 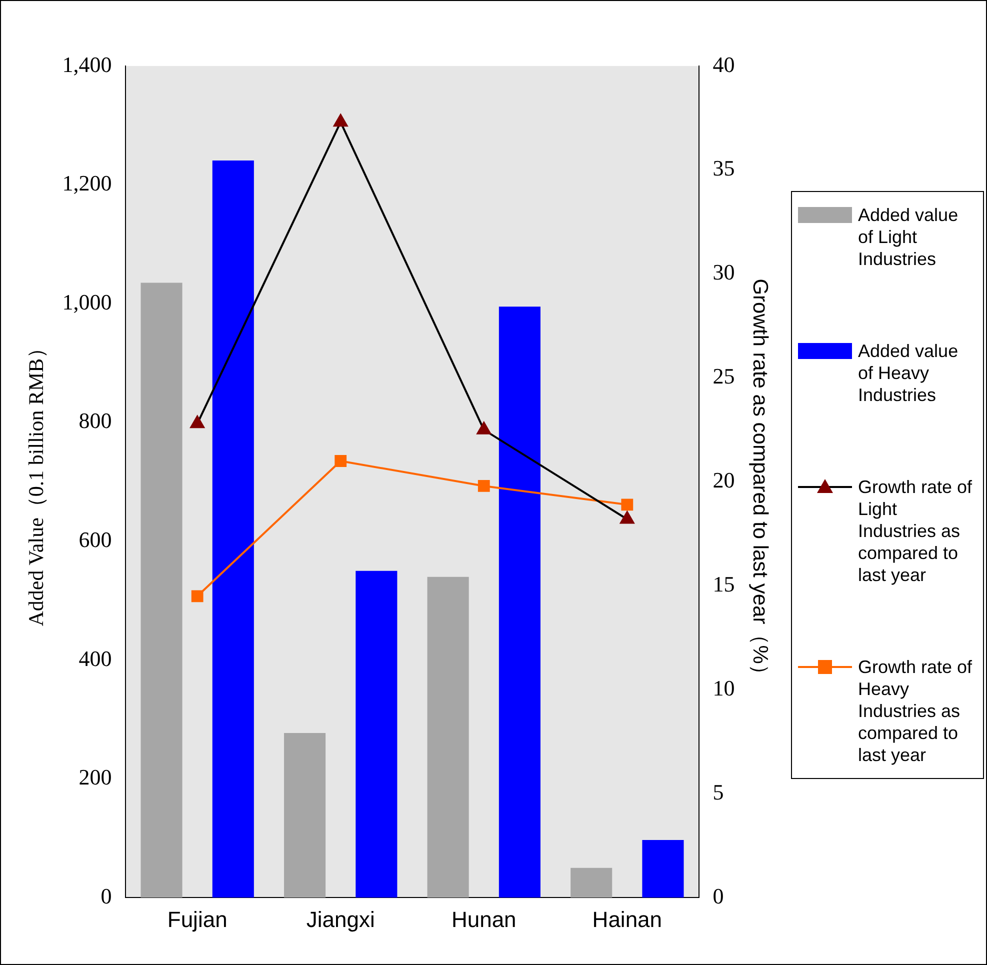 I want to click on y-tick-label: 400, so click(x=95, y=658).